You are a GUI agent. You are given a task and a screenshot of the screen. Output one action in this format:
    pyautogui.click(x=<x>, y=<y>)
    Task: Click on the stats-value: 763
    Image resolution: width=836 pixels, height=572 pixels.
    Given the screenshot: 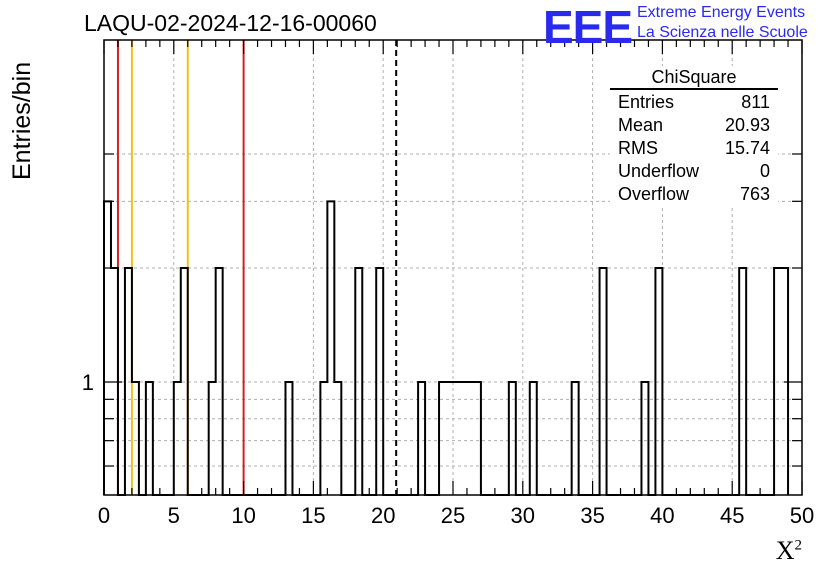 What is the action you would take?
    pyautogui.click(x=754, y=194)
    